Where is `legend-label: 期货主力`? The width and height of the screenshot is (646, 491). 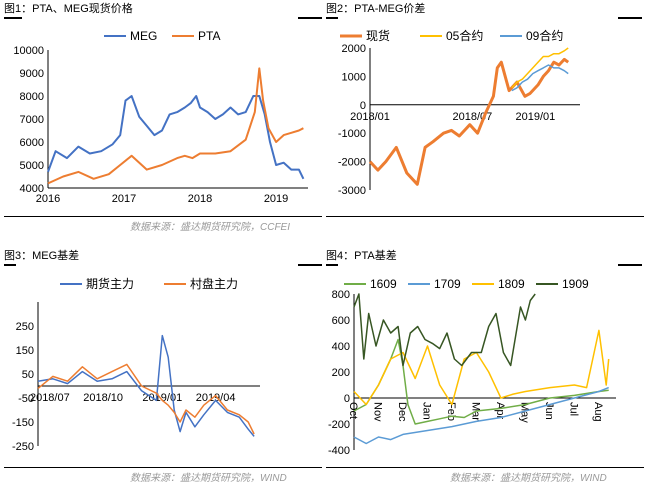 legend-label: 期货主力 is located at coordinates (110, 283).